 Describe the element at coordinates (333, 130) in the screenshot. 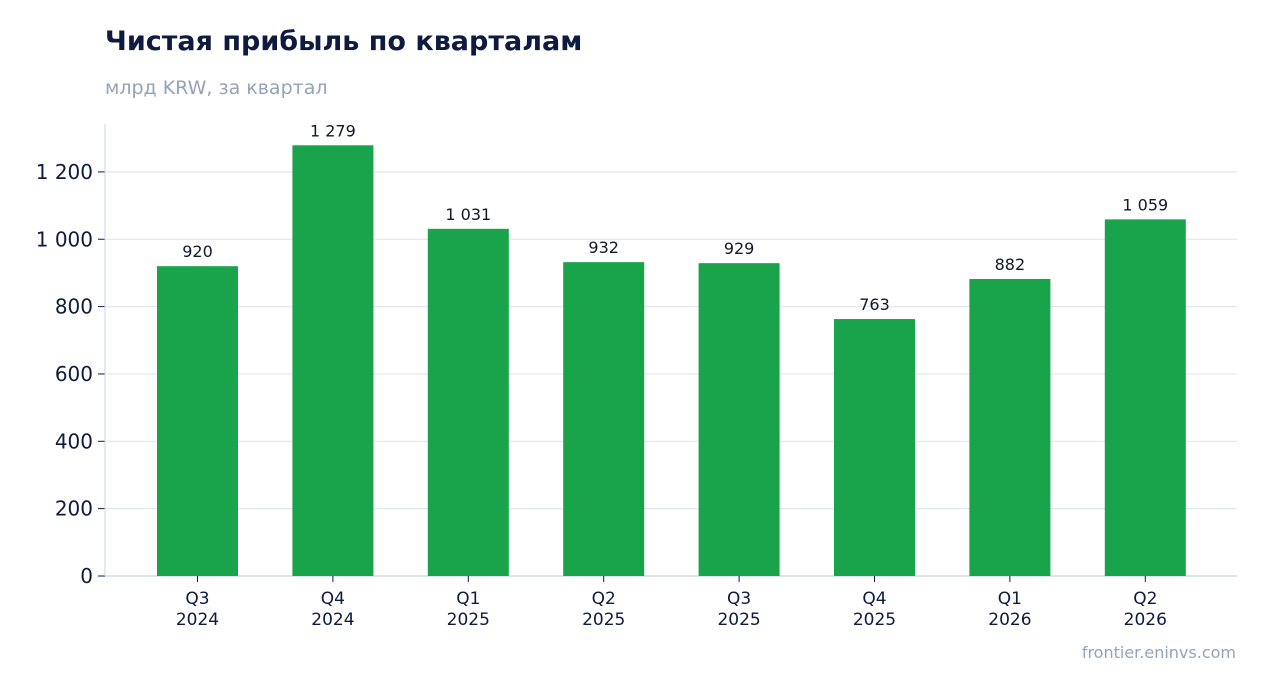

I see `bar-value-label: 1 279` at that location.